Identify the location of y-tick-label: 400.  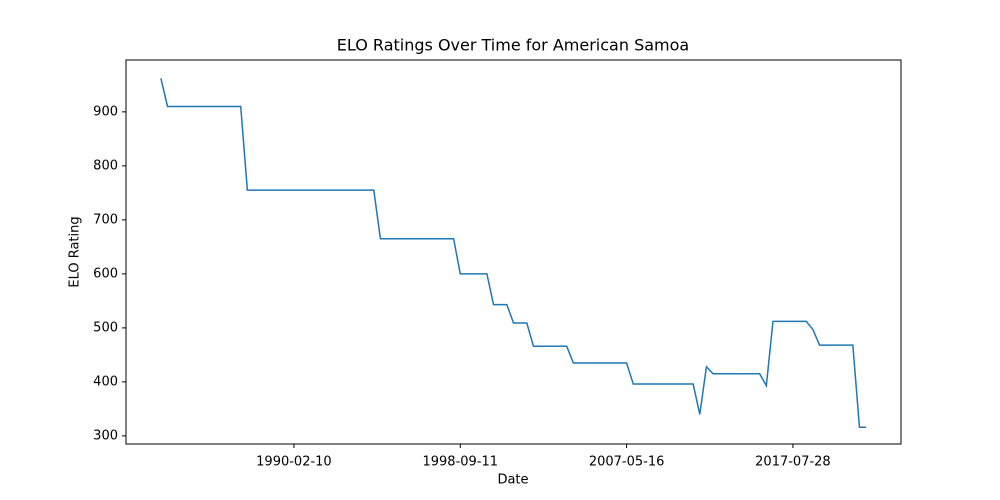
(105, 381).